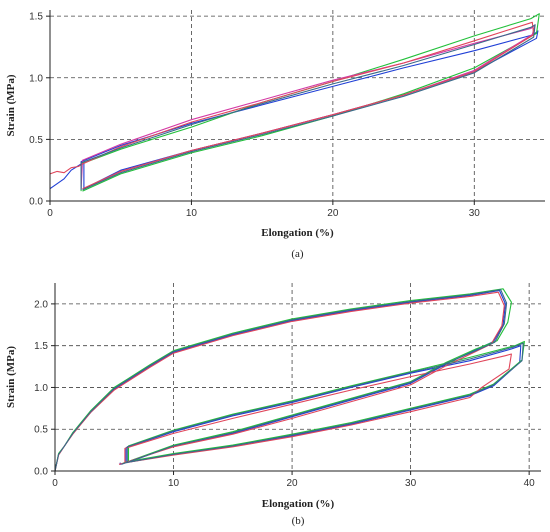 Image resolution: width=550 pixels, height=532 pixels. Describe the element at coordinates (297, 254) in the screenshot. I see `panel-label: (a)` at that location.